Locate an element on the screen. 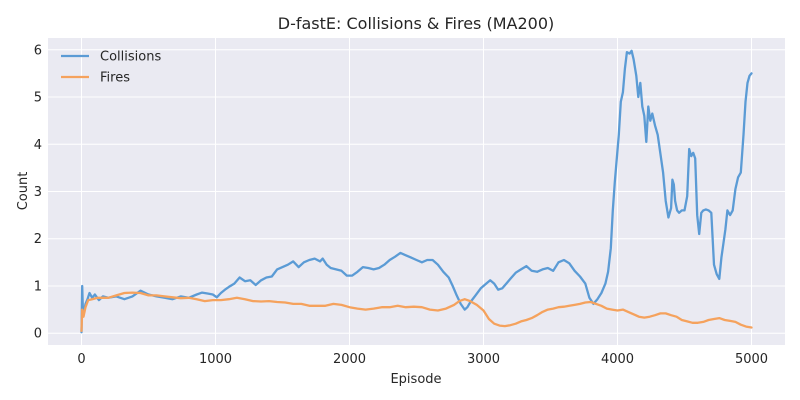 This screenshot has height=400, width=800. y-tick-label: 3 is located at coordinates (38, 192).